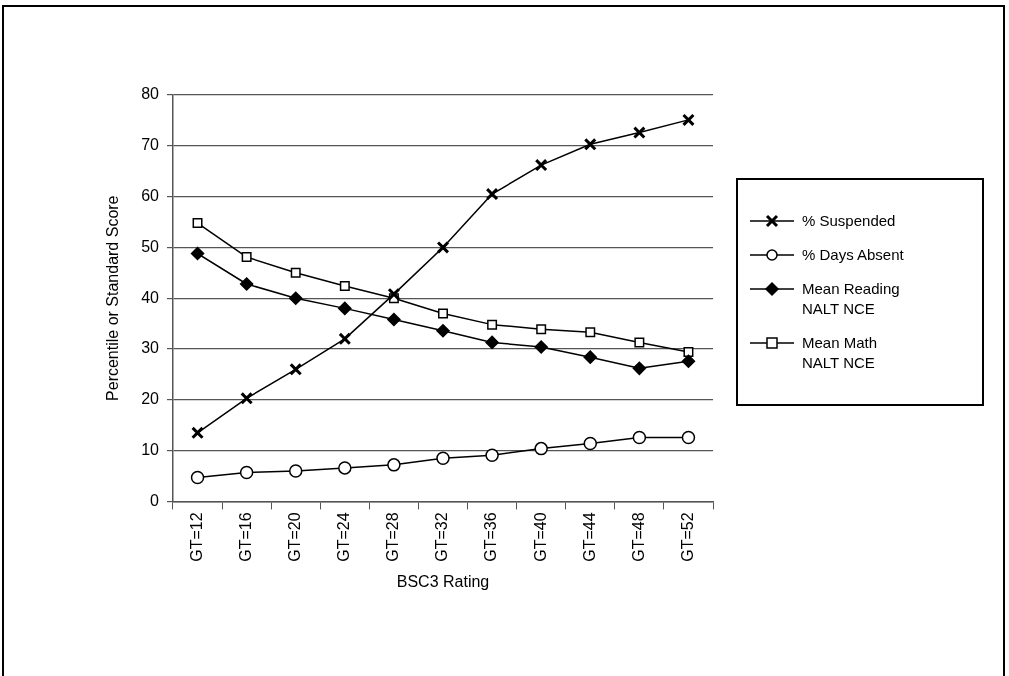  What do you see at coordinates (150, 145) in the screenshot?
I see `y-tick-label: 70` at bounding box center [150, 145].